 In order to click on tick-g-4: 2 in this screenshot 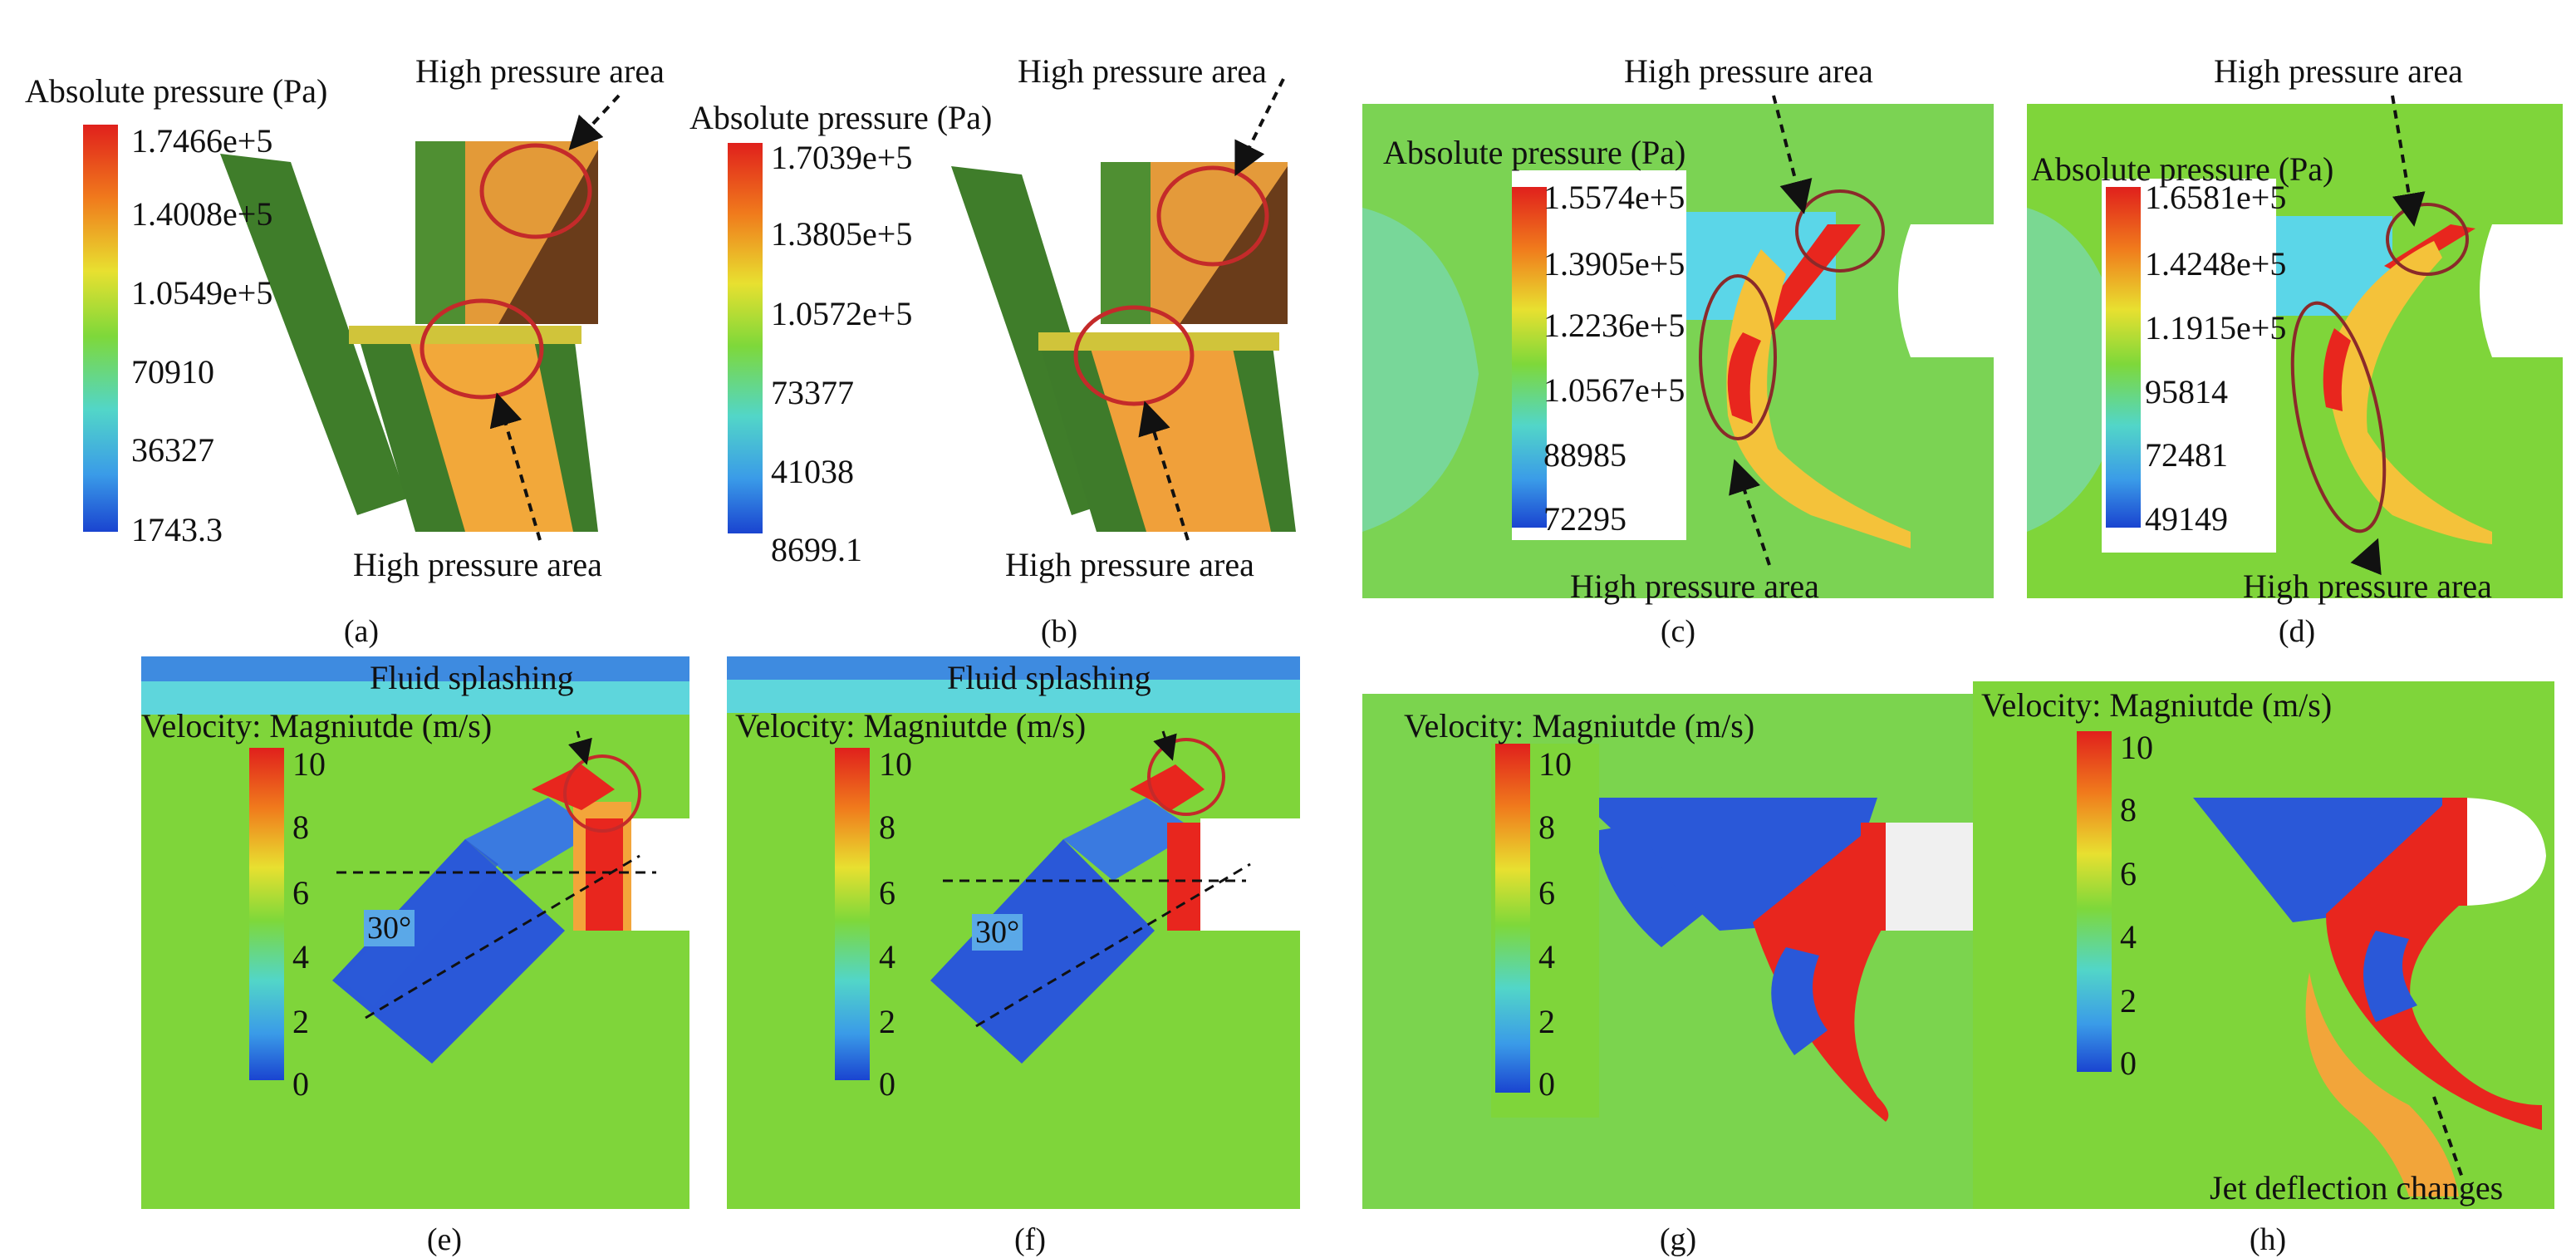, I will do `click(1546, 1021)`.